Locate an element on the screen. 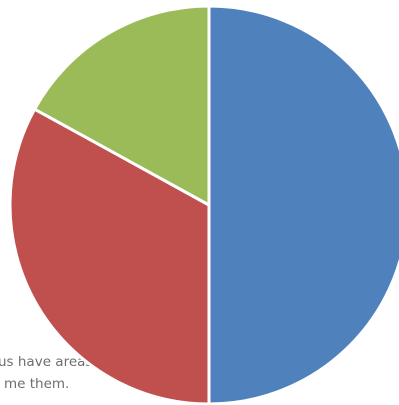 The image size is (399, 405). background-text-line-2: me them. is located at coordinates (37, 384).